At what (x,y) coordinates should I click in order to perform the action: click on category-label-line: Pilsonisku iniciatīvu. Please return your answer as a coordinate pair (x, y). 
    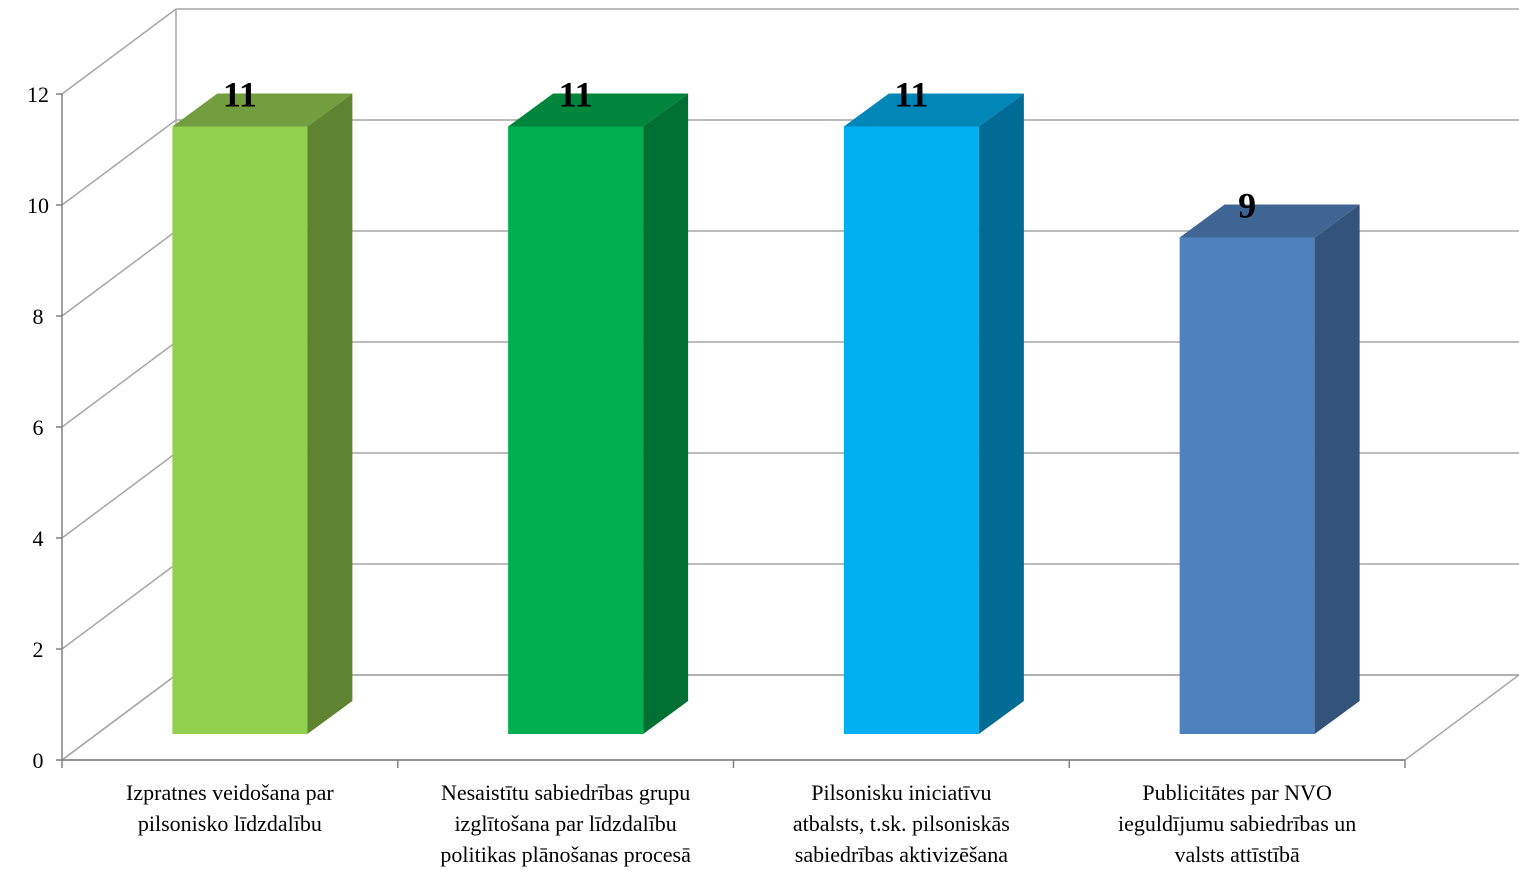
    Looking at the image, I should click on (901, 792).